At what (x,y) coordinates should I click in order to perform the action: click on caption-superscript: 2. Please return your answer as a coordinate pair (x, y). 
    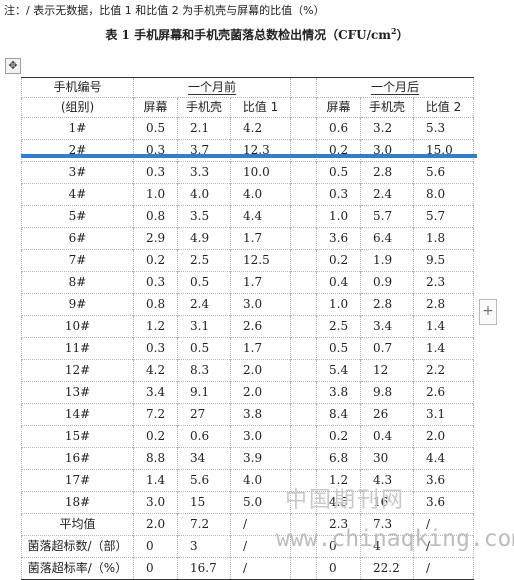
    Looking at the image, I should click on (394, 31).